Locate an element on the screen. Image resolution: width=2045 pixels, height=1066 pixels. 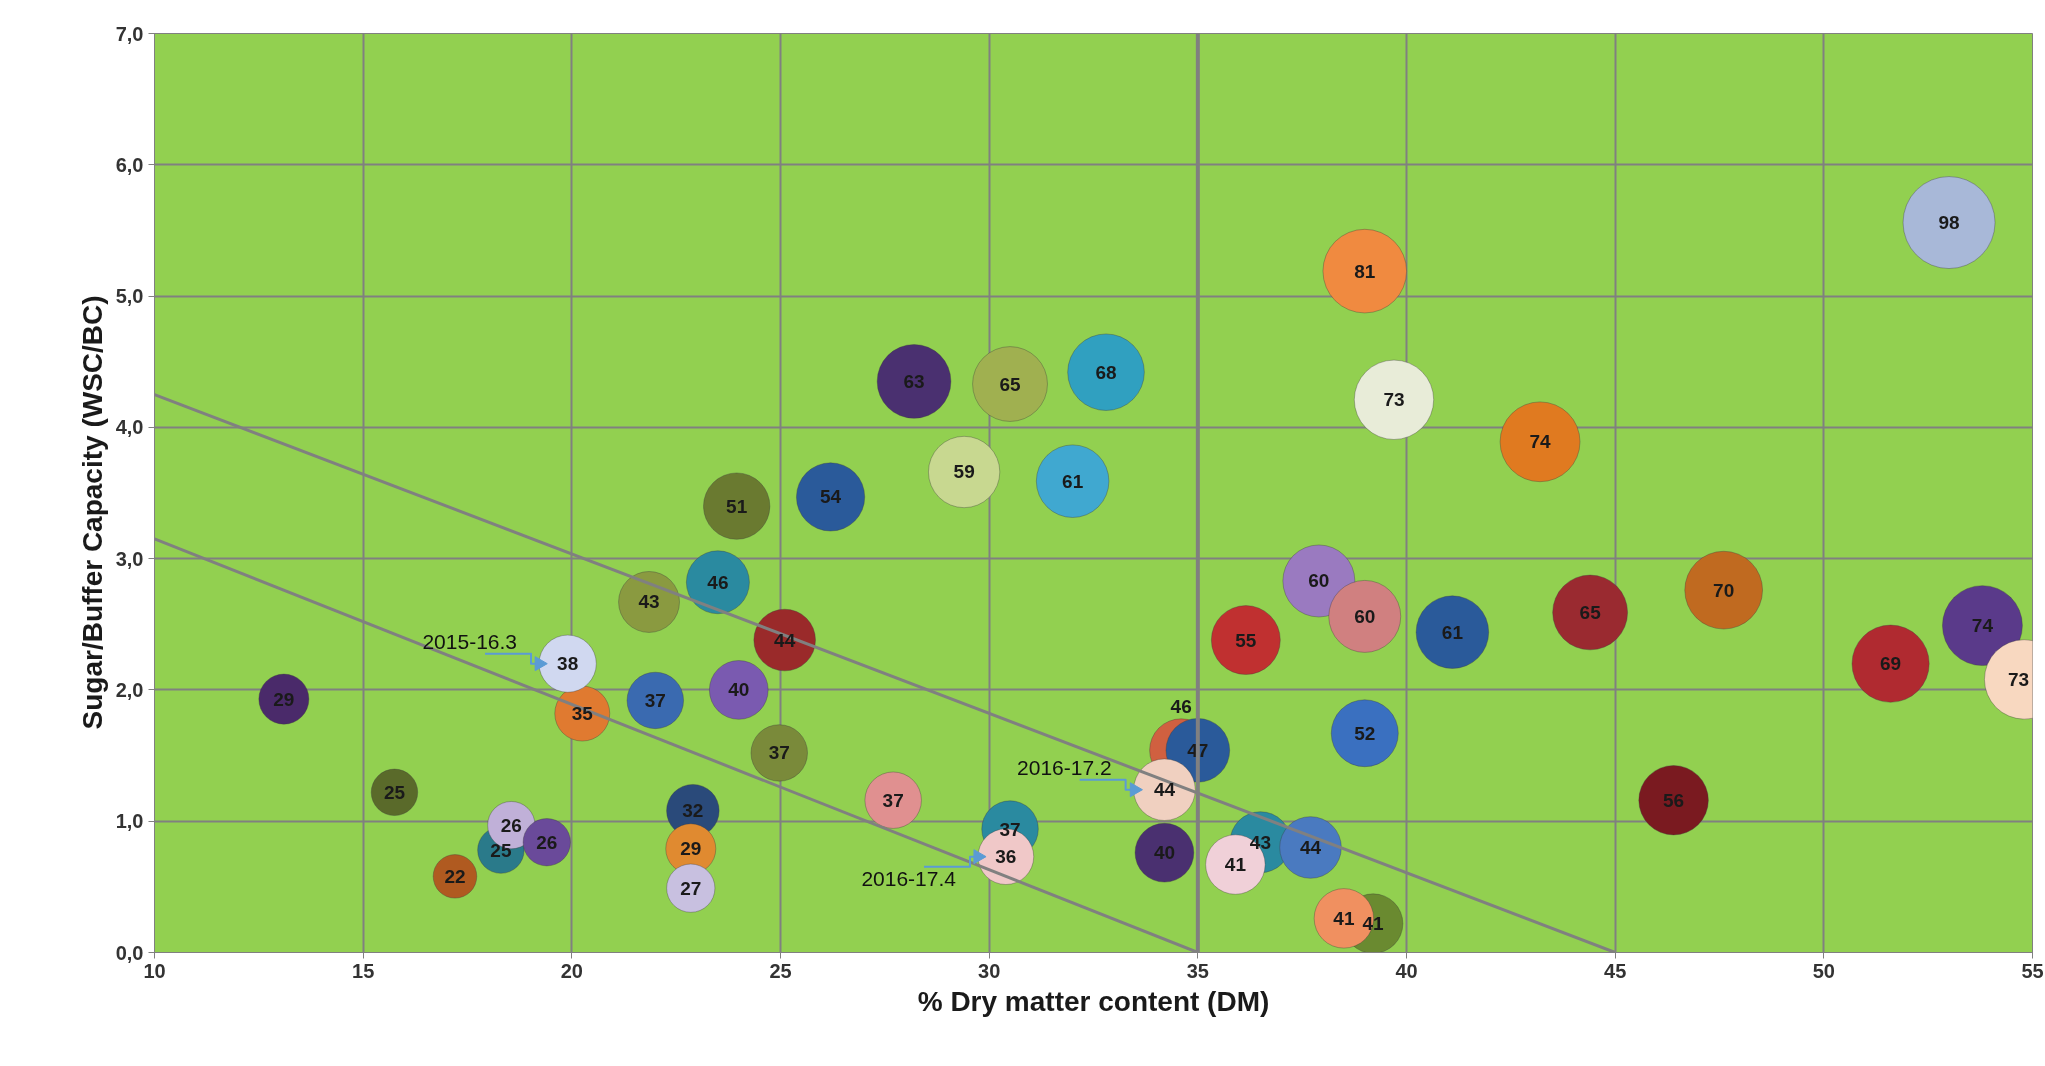
data-label: 36 is located at coordinates (1006, 857).